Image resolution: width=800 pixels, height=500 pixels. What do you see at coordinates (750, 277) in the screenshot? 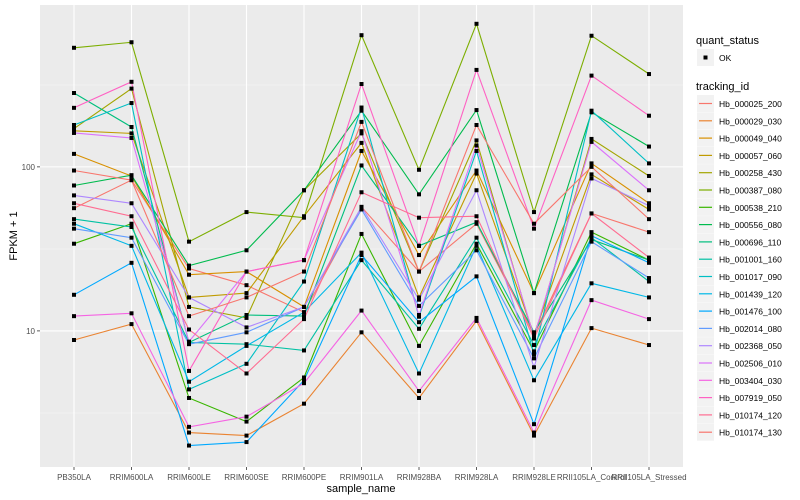
I see `legend-label: Hb_001017_090` at bounding box center [750, 277].